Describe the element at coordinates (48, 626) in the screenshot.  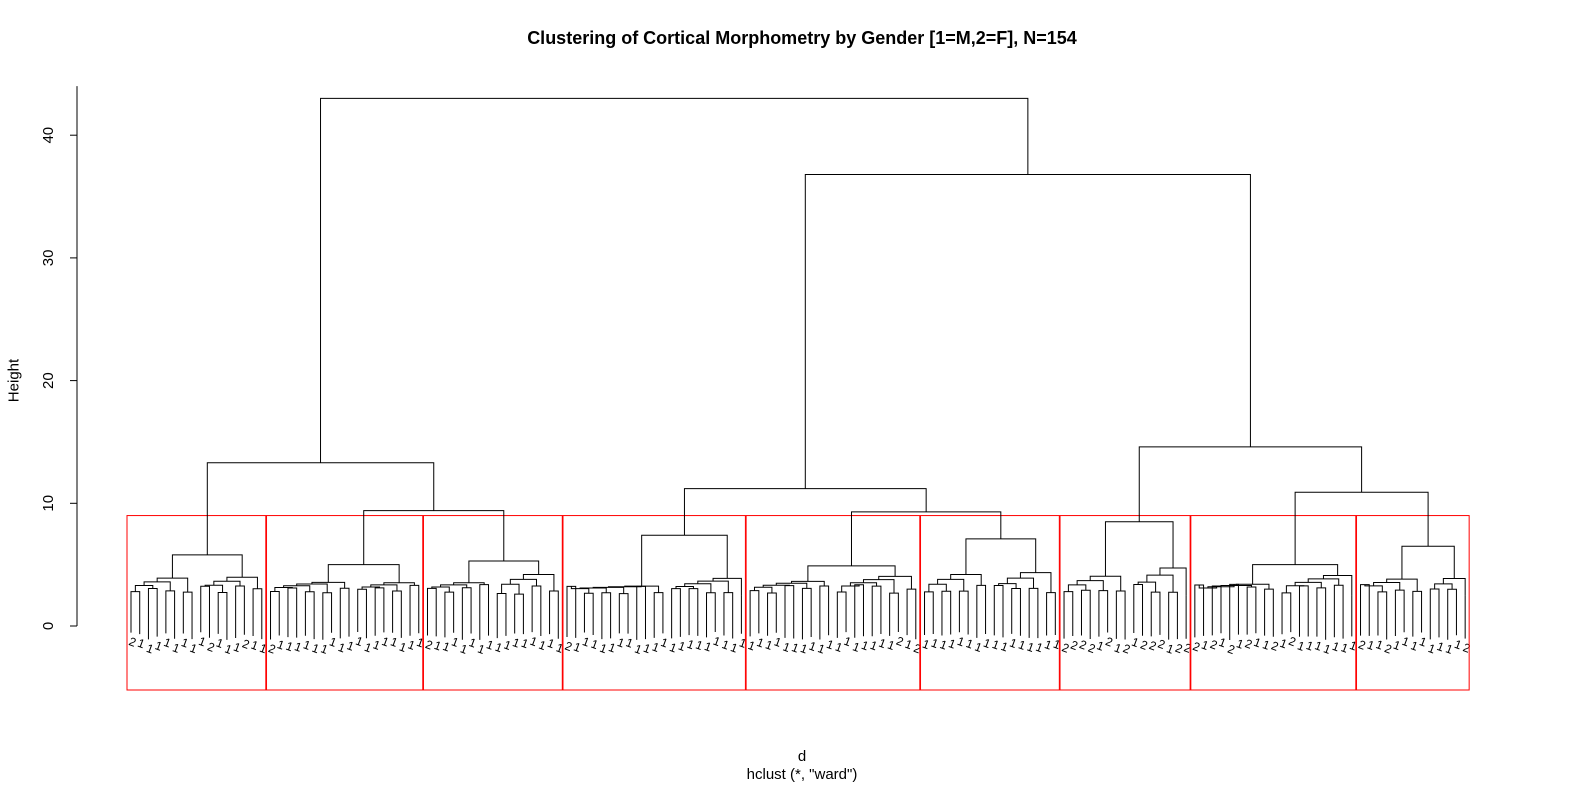
I see `y-tick-label: 0` at that location.